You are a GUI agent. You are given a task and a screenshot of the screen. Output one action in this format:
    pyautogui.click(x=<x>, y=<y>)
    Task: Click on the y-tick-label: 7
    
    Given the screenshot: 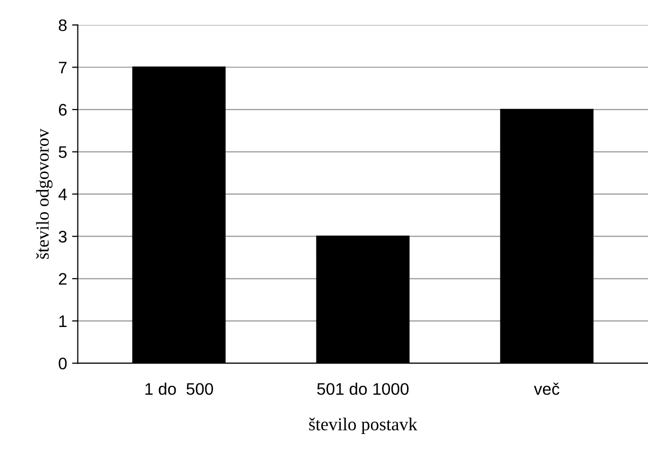 What is the action you would take?
    pyautogui.click(x=62, y=68)
    